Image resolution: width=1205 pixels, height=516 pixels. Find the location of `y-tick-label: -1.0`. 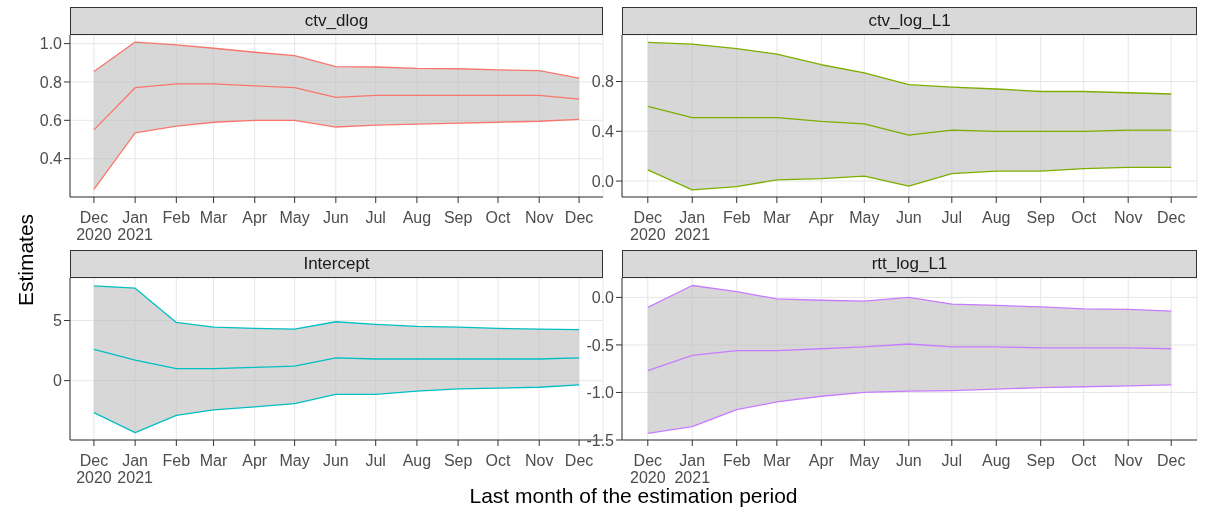

y-tick-label: -1.0 is located at coordinates (600, 393).